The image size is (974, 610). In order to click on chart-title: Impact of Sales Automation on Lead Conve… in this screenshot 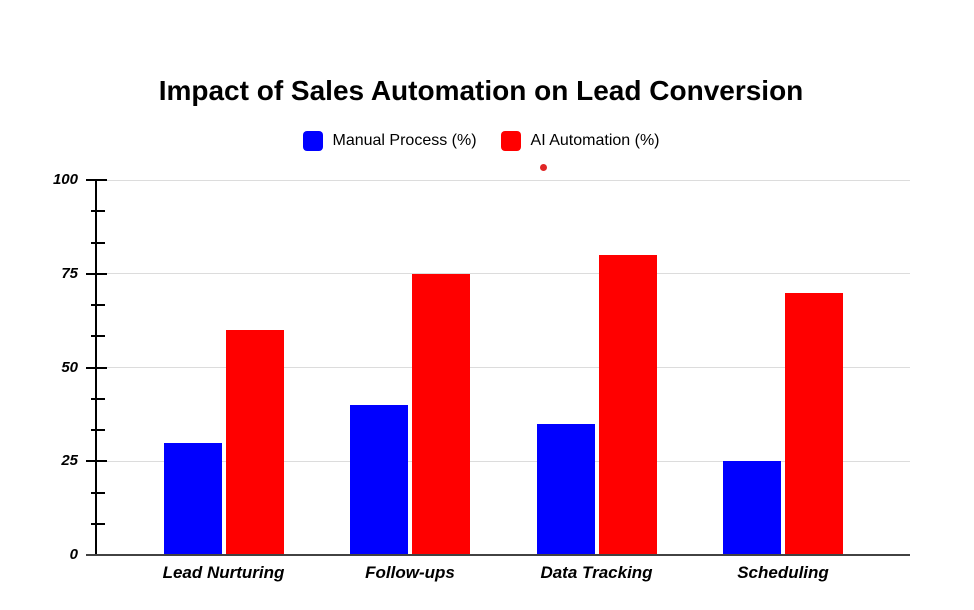, I will do `click(481, 90)`.